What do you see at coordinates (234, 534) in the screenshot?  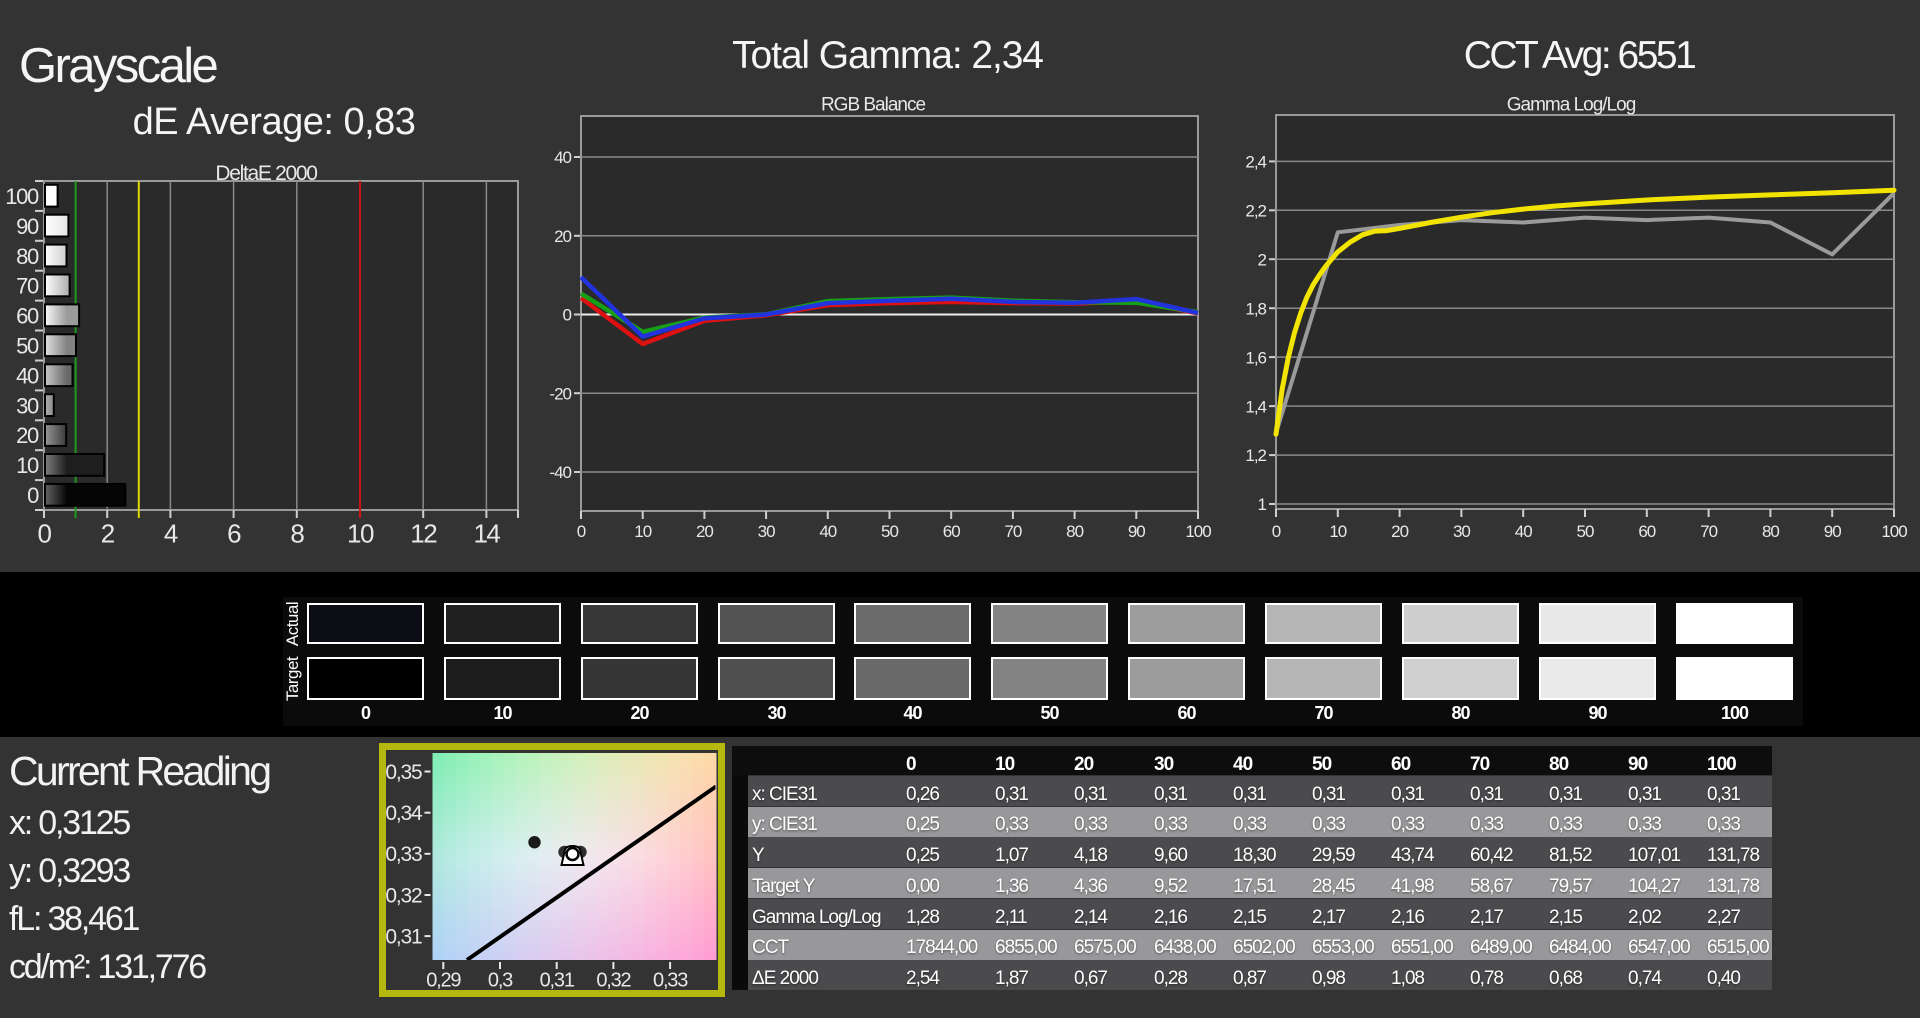 I see `svg-text: 6` at bounding box center [234, 534].